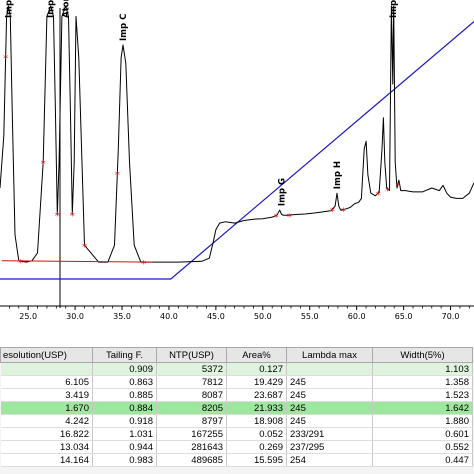 This screenshot has width=474, height=474. Describe the element at coordinates (256, 395) in the screenshot. I see `cell-area: 23.687` at that location.